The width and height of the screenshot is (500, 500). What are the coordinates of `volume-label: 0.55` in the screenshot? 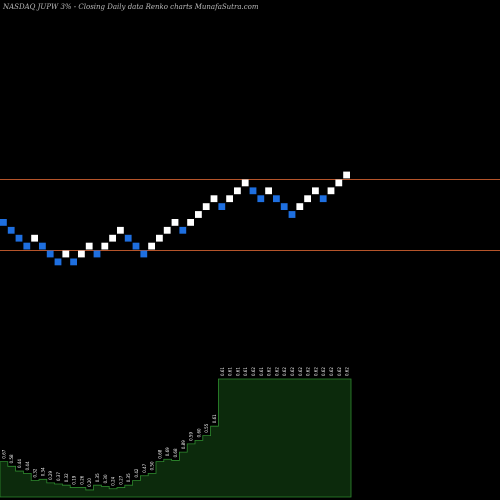 It's located at (206, 427).